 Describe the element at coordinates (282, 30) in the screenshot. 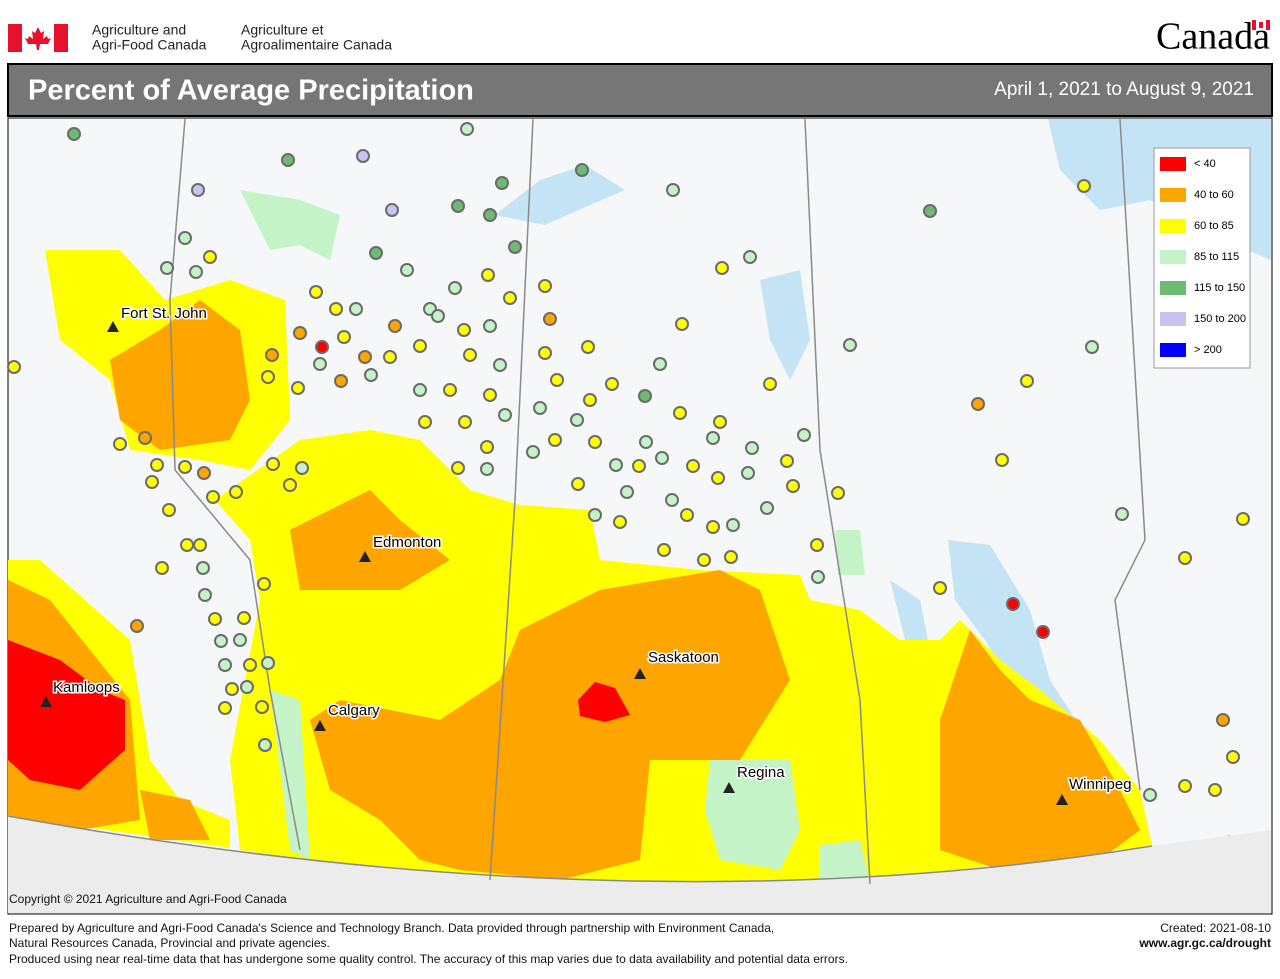

I see `org-name: Agriculture et` at that location.